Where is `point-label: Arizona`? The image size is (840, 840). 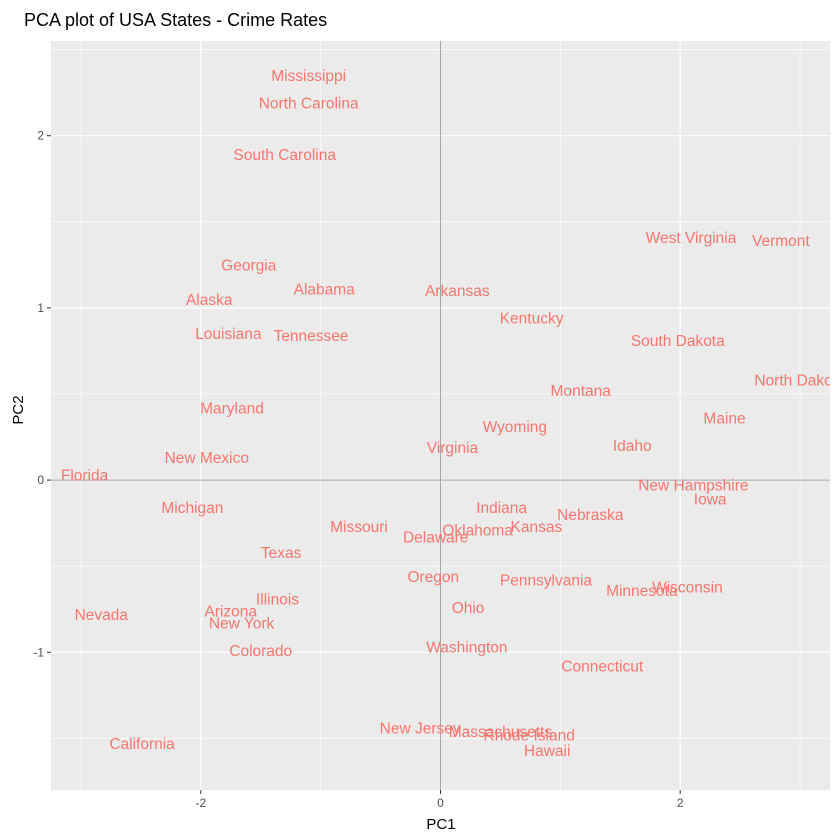 point-label: Arizona is located at coordinates (230, 611).